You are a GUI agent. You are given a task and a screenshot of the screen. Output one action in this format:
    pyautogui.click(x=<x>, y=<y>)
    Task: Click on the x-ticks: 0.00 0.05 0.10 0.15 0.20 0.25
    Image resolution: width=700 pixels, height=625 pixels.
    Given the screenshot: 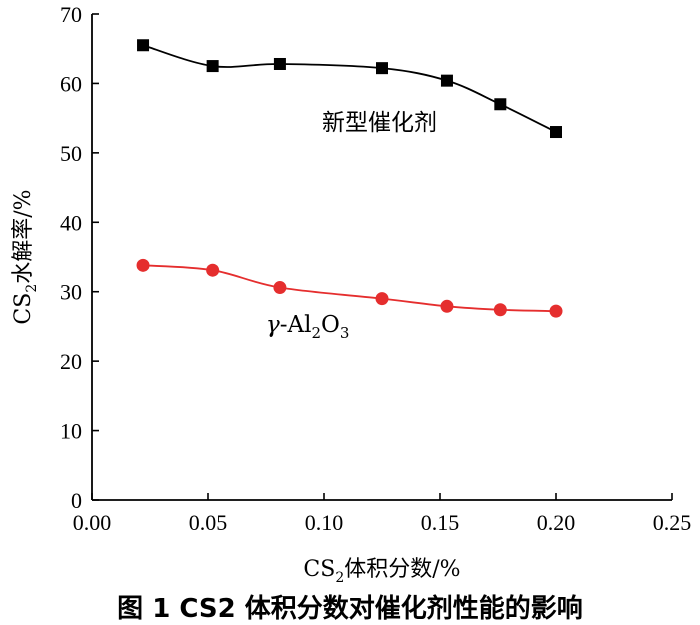 What is the action you would take?
    pyautogui.click(x=382, y=514)
    